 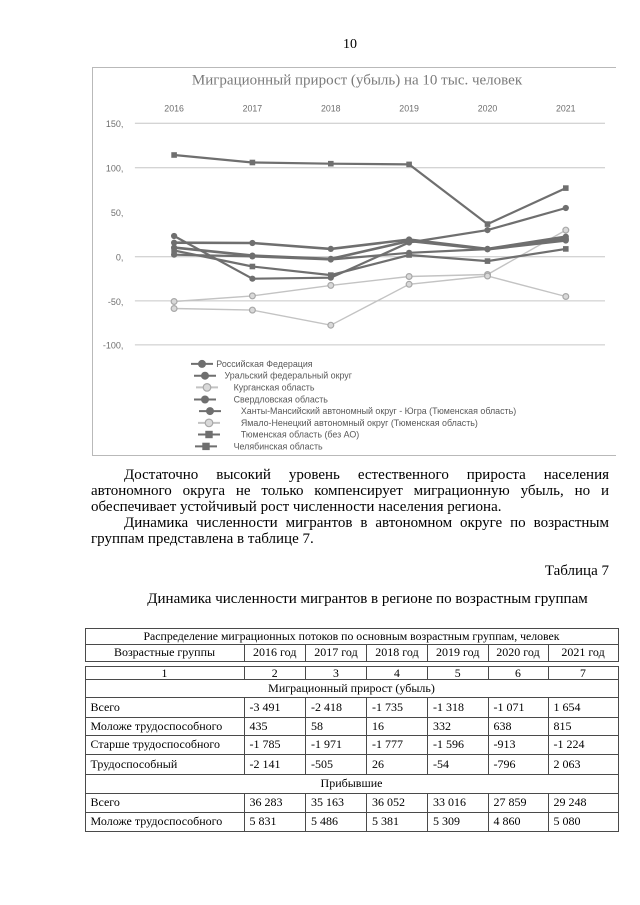 What do you see at coordinates (273, 387) in the screenshot?
I see `svg-text: Курганская область` at bounding box center [273, 387].